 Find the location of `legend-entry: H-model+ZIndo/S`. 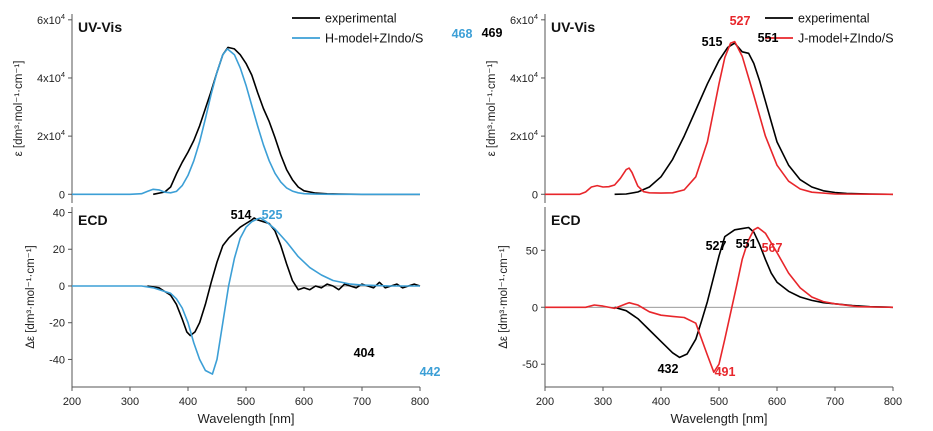

legend-entry: H-model+ZIndo/S is located at coordinates (374, 39).